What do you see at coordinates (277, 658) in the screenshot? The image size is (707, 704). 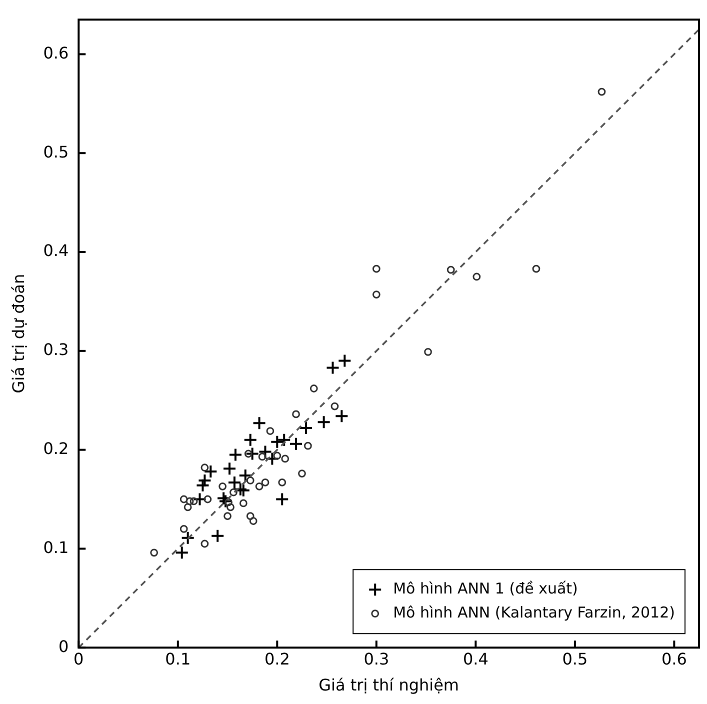 I see `x-tick-label: 0.2` at bounding box center [277, 658].